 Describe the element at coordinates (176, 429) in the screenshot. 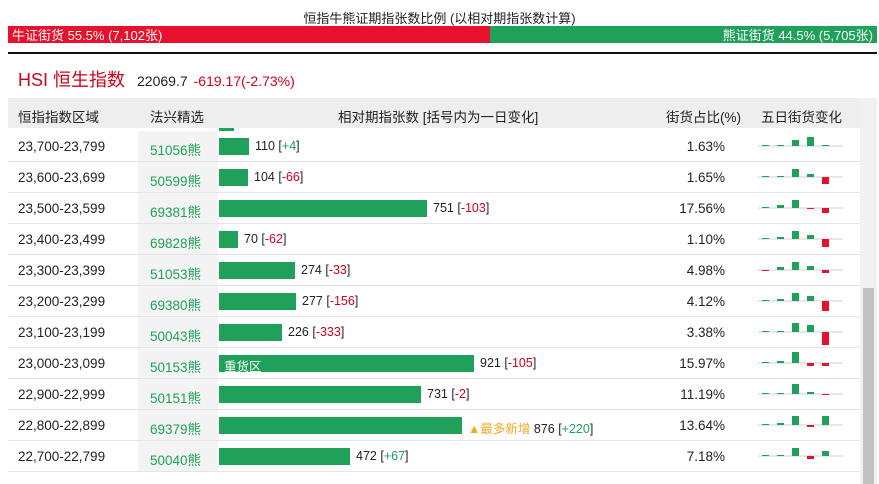

I see `warrant-code-link: 69379熊` at that location.